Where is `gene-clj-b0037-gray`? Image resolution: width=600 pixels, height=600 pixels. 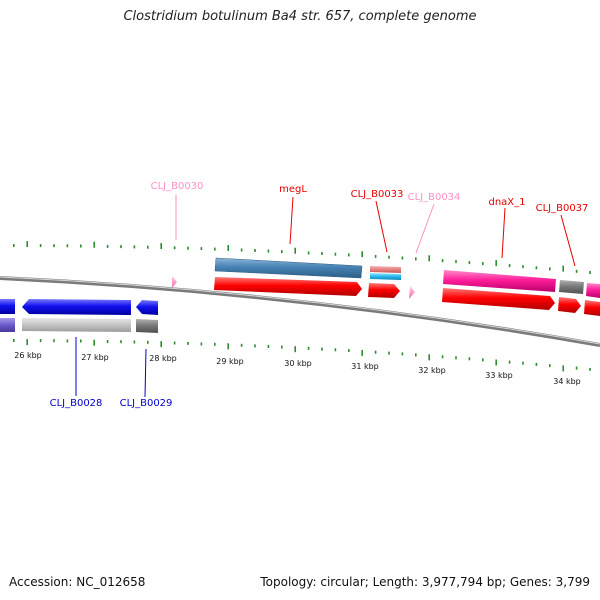
gene-clj-b0037-gray is located at coordinates (571, 287).